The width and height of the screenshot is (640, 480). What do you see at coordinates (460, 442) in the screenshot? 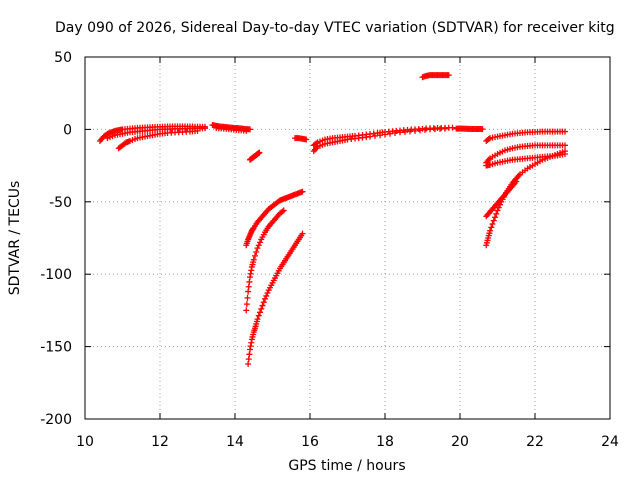
I see `x-tick-label: 20` at bounding box center [460, 442].